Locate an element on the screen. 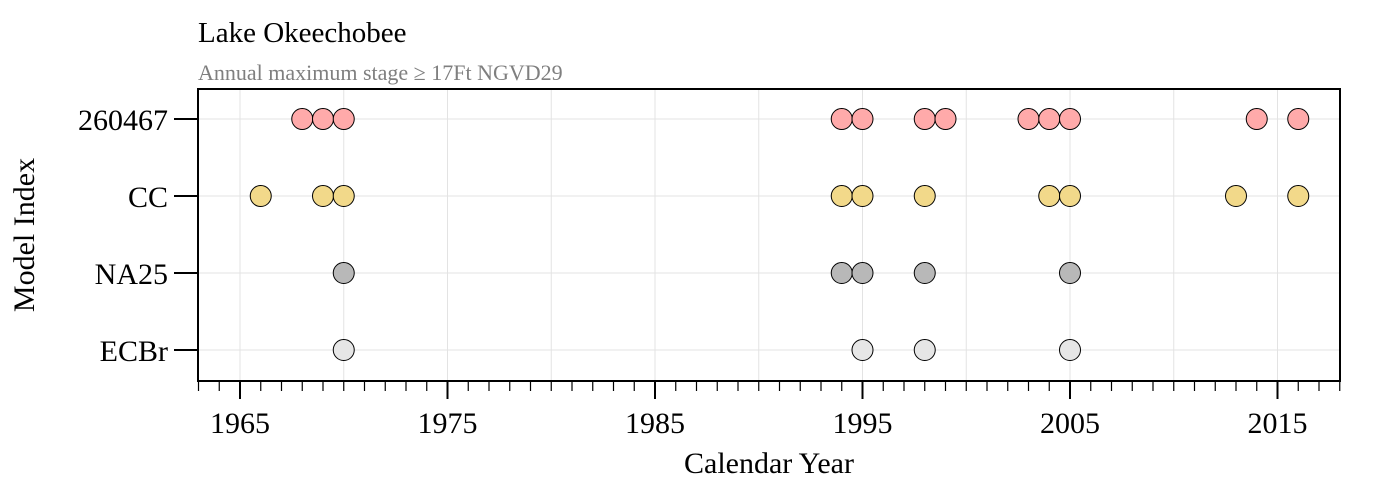 The height and width of the screenshot is (500, 1400). y-axis-title: Model Index is located at coordinates (24, 235).